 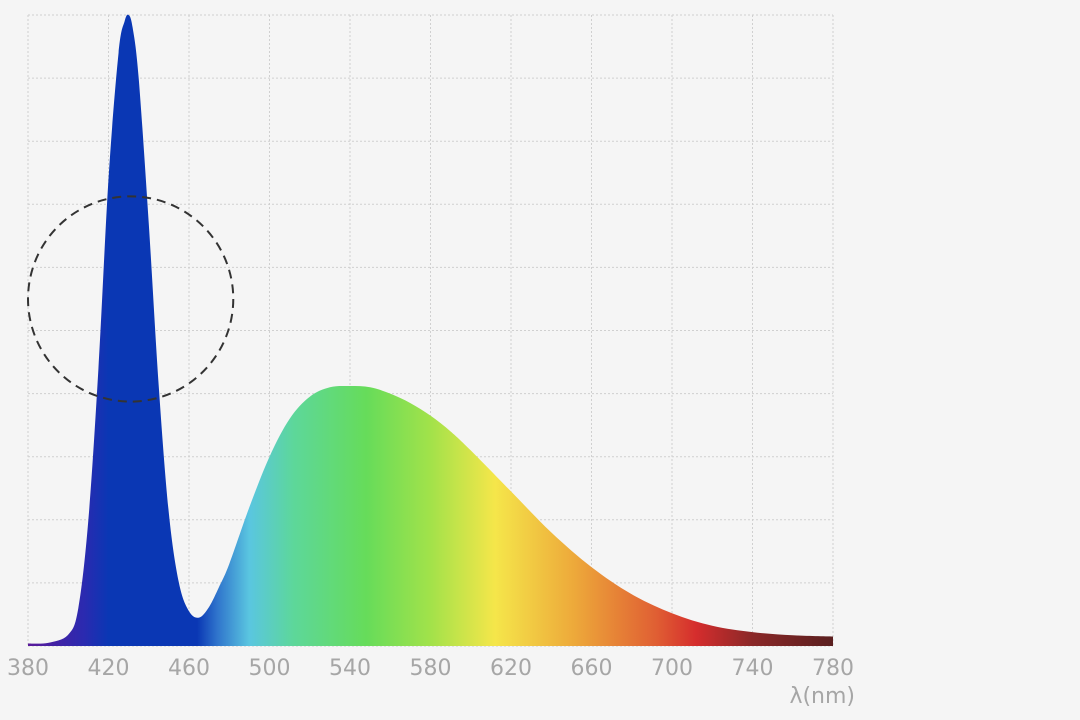 I want to click on x-axis-ticks: 380 420 460 500 540 580 620 660 700 740 780, so click(x=430, y=668).